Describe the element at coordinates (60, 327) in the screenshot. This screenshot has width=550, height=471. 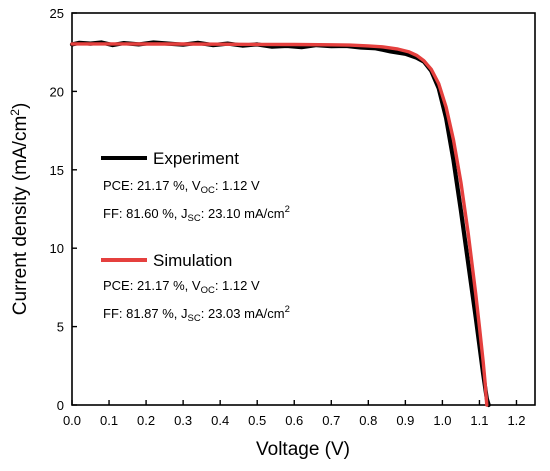
I see `y-tick-label: 5` at that location.